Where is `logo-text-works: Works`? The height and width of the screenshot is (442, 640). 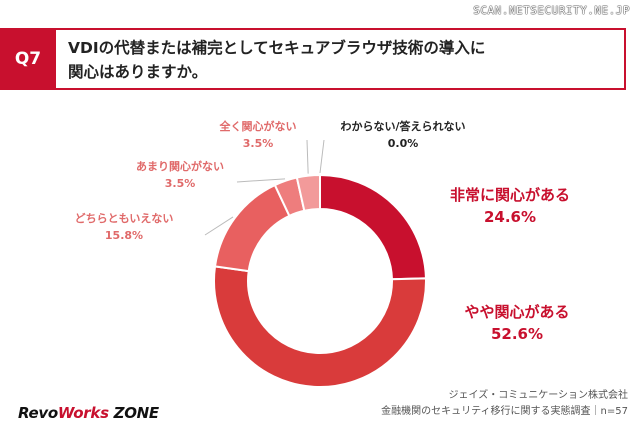 logo-text-works: Works is located at coordinates (83, 413).